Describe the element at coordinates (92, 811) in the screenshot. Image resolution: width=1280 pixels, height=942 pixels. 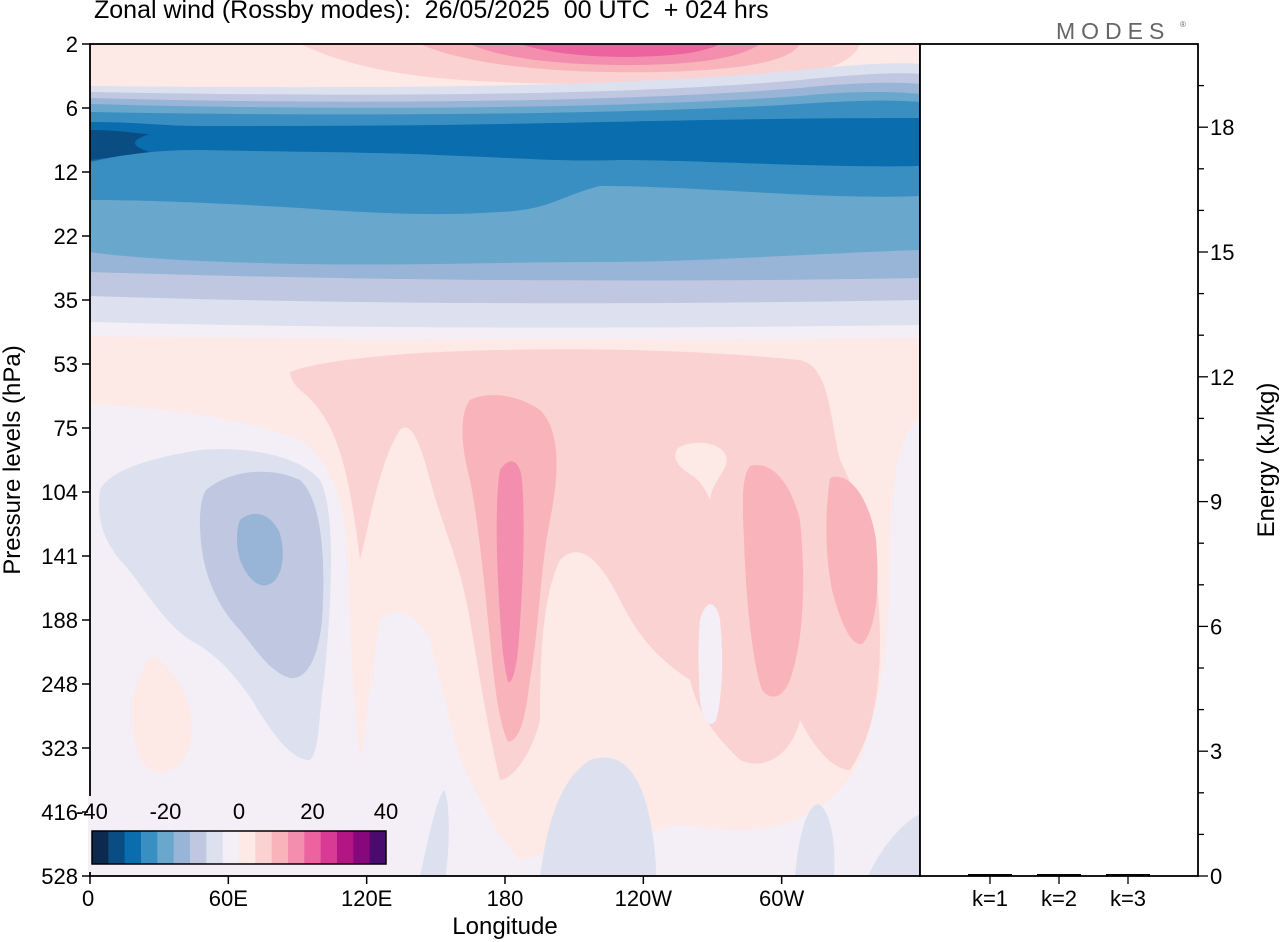
I see `colorbar-tick-label: -40` at that location.